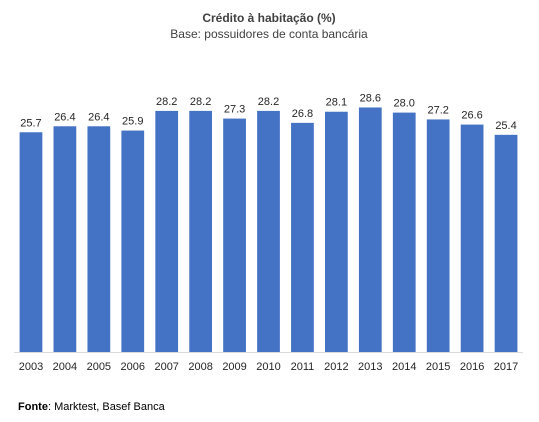 The image size is (539, 422). I want to click on bar-2012, so click(336, 232).